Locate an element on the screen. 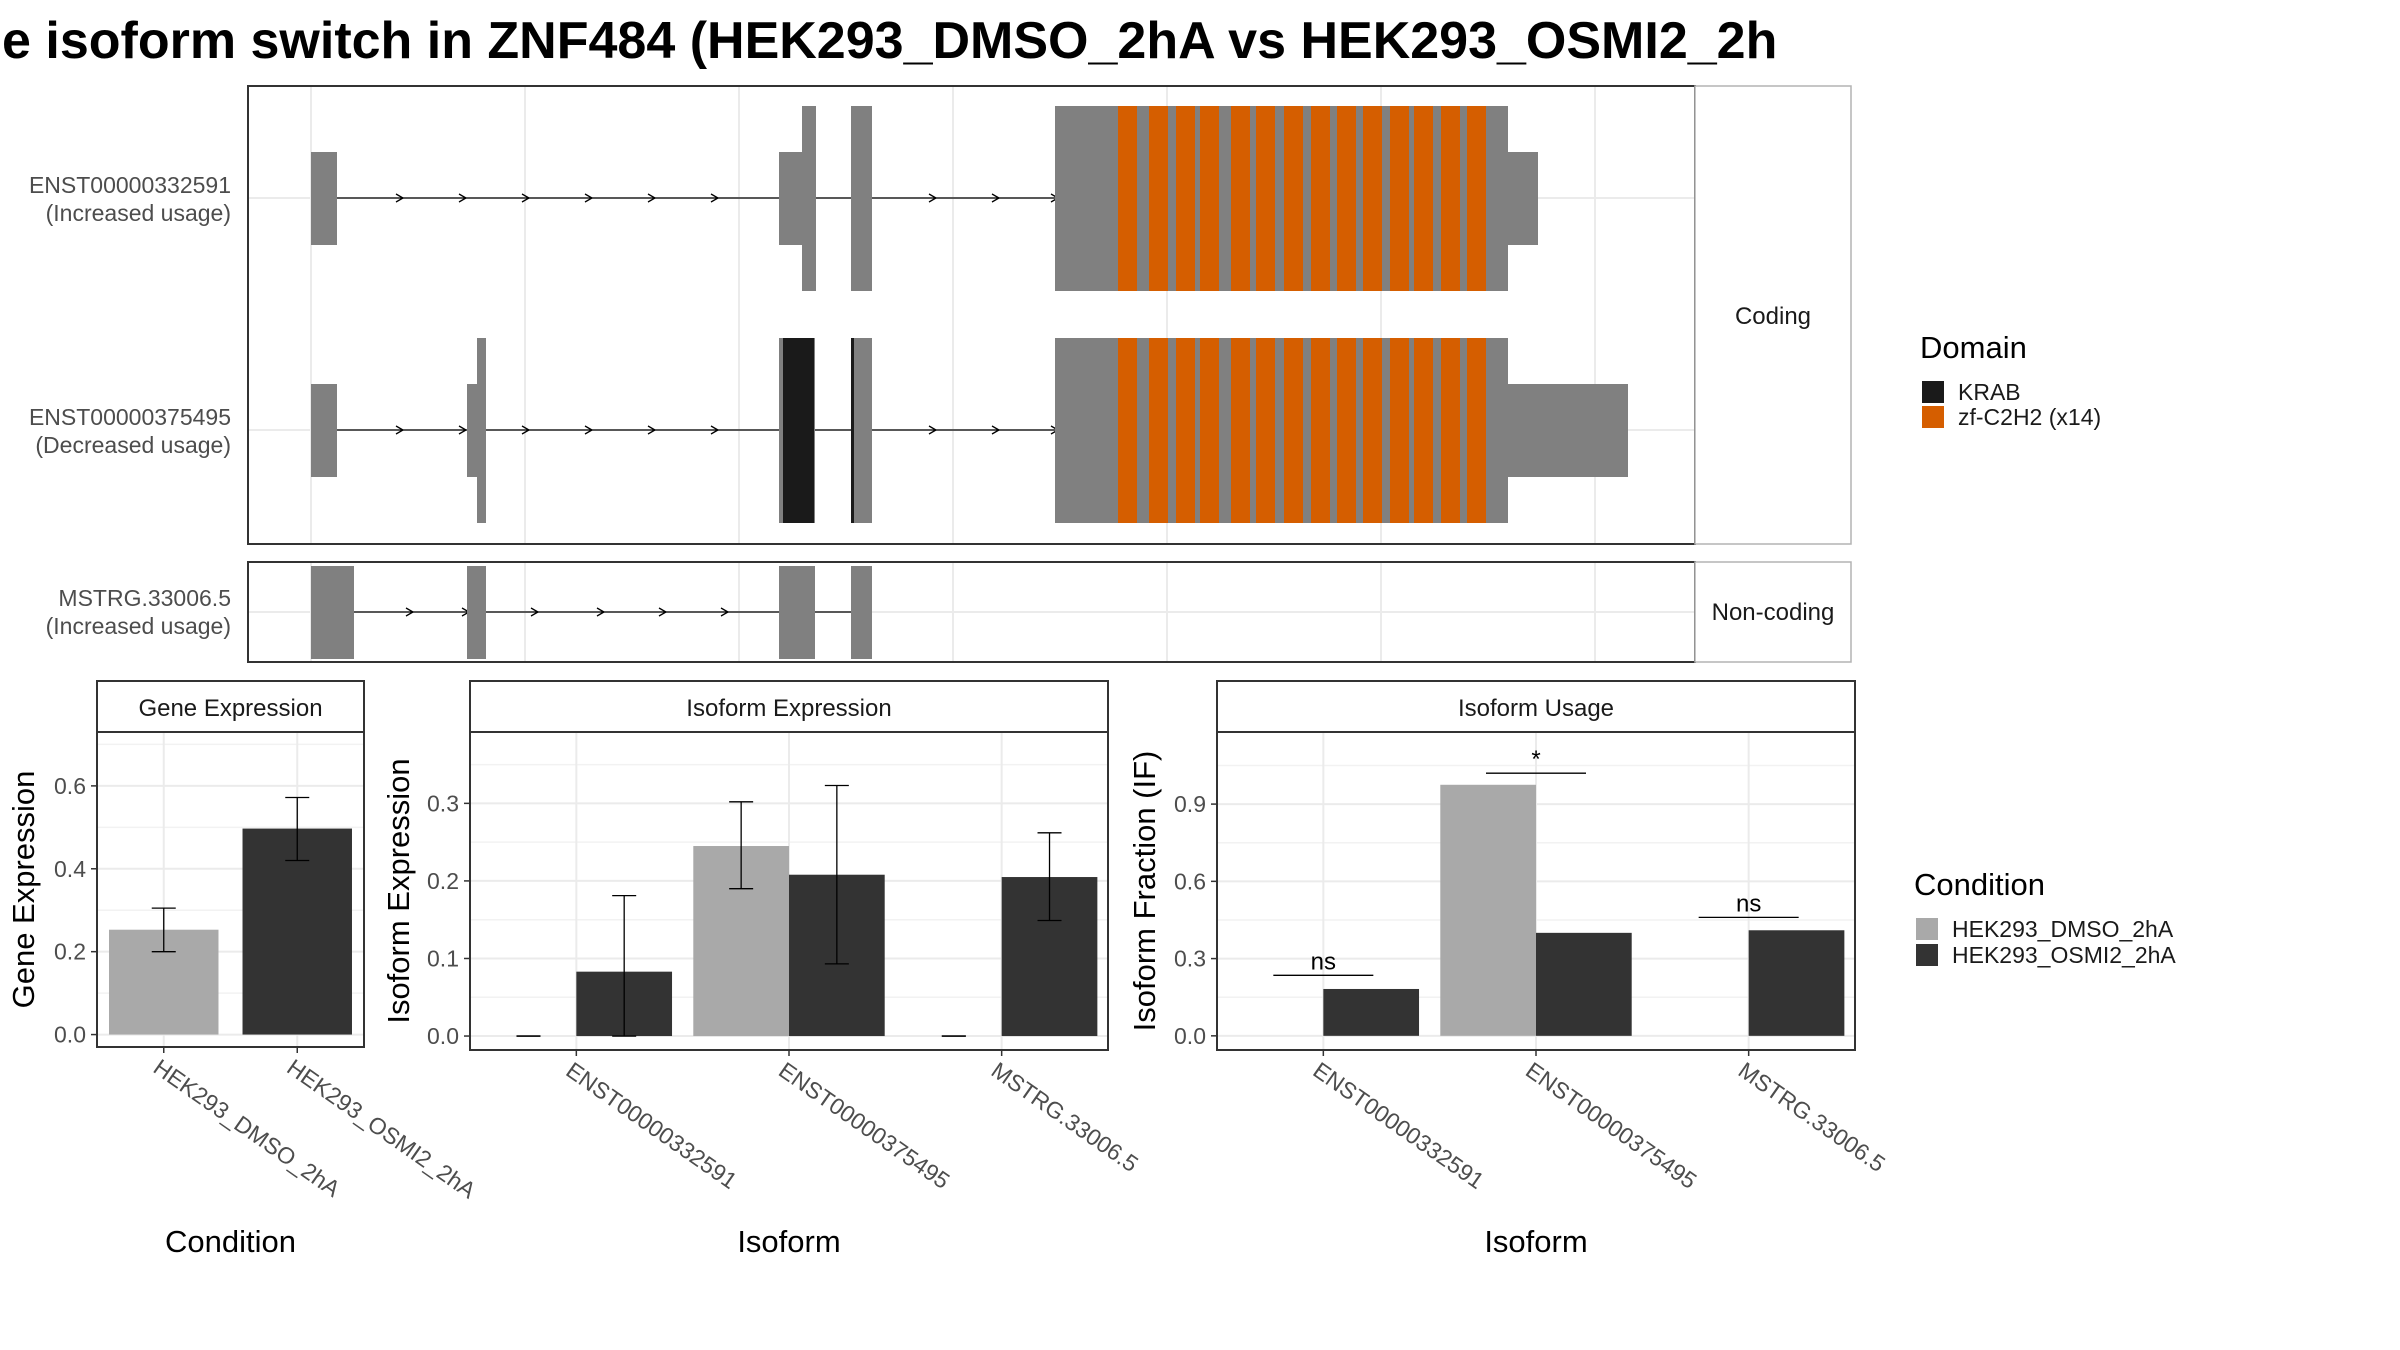  domain-legend: Domain KRAB zf-C2H2 (x14) is located at coordinates (2010, 380).